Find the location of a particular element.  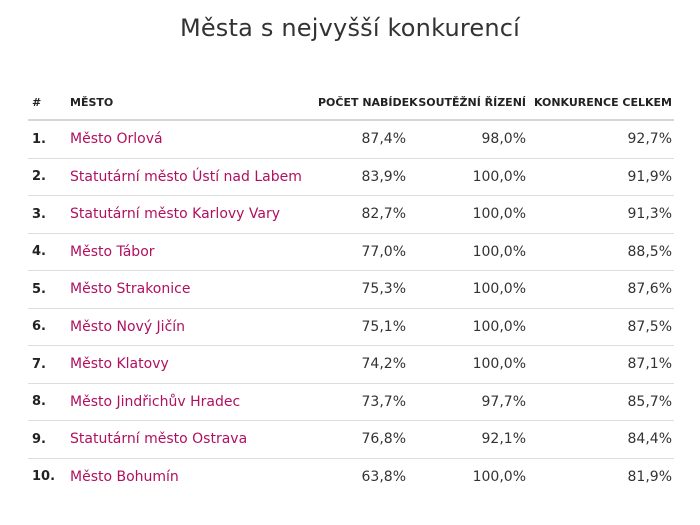

table-row: 6. Město Nový Jičín 75,1% 100,0% 87,5% is located at coordinates (351, 327).